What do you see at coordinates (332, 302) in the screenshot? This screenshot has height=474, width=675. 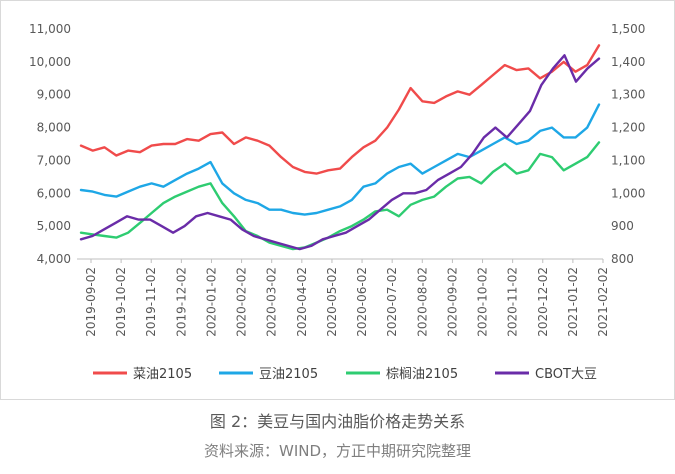 I see `x-tick-label: 2020-05-02` at bounding box center [332, 302].